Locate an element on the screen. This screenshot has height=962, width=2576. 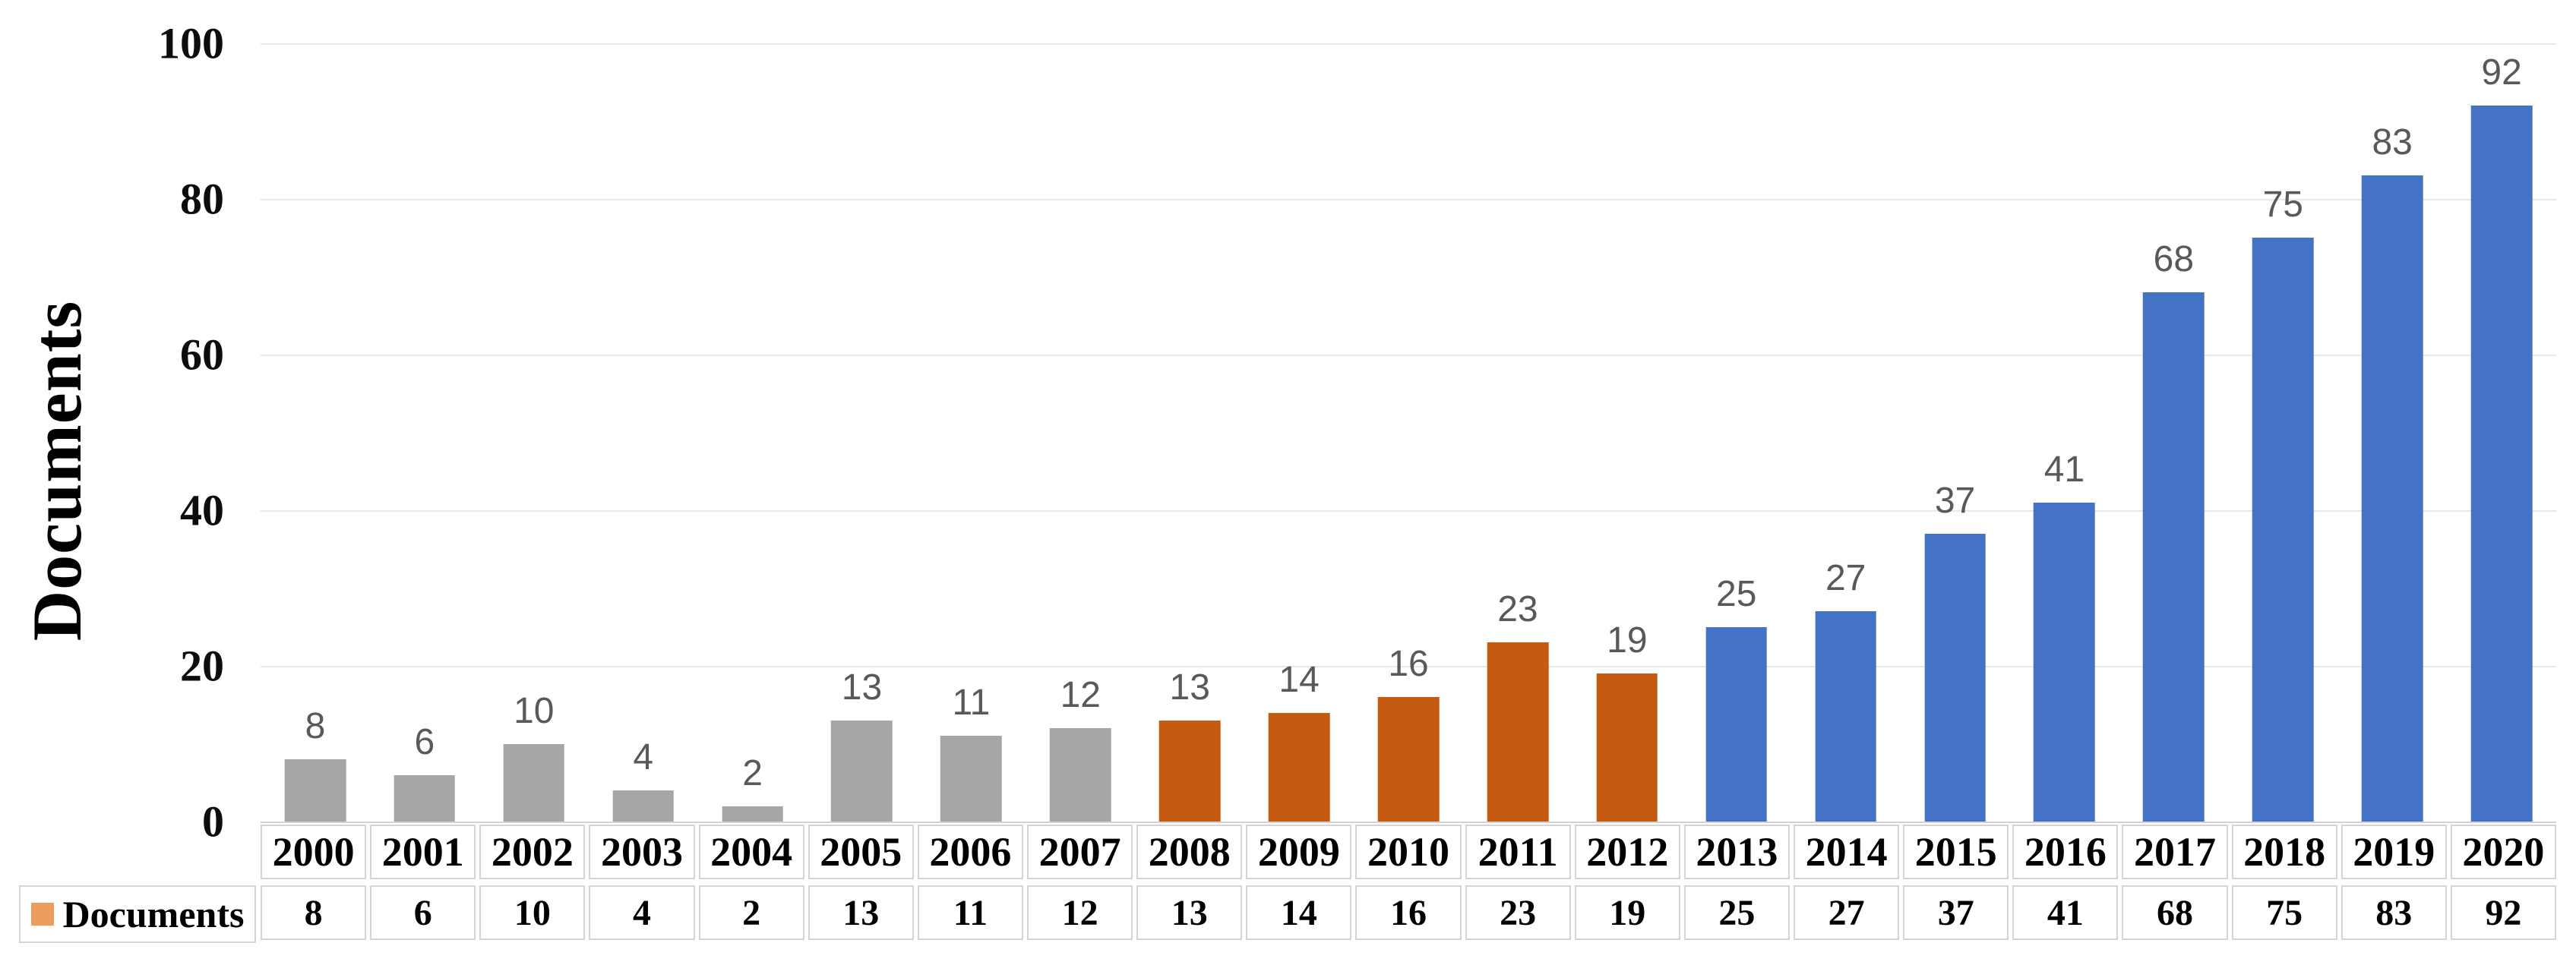
legend-series-label: Documents is located at coordinates (153, 914).